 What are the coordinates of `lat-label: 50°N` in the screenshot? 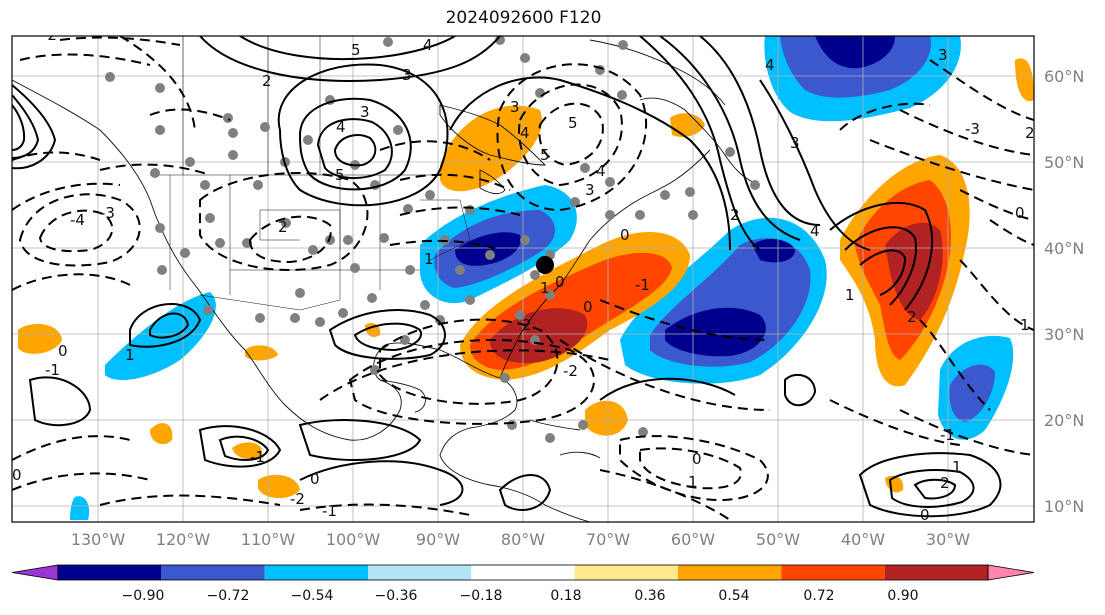 It's located at (1064, 162).